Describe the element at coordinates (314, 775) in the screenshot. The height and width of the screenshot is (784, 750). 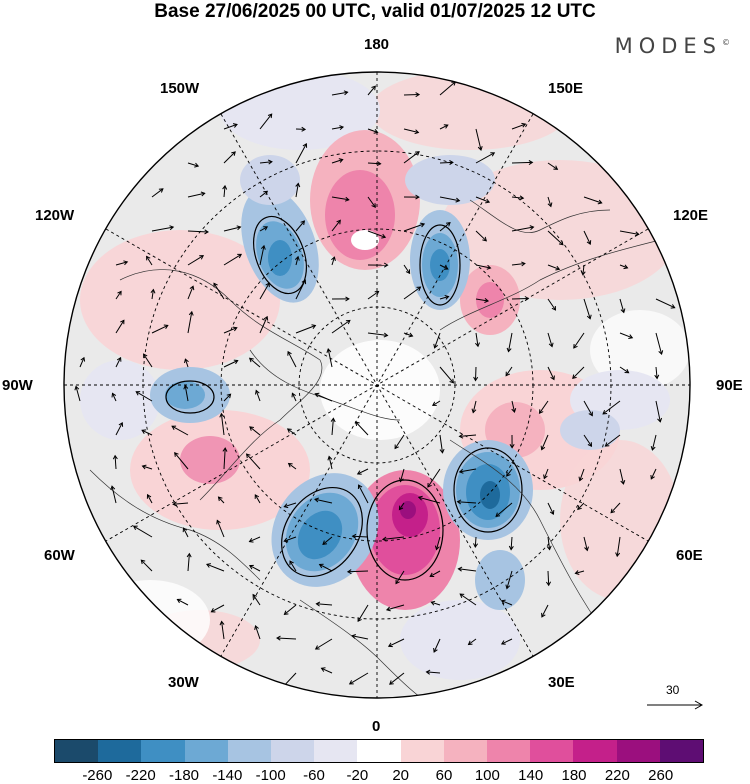
I see `colorbar-tick-label: -60` at that location.